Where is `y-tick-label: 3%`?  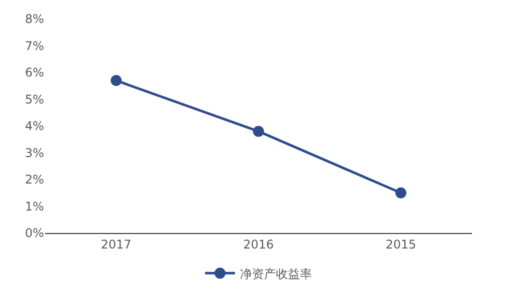
y-tick-label: 3% is located at coordinates (34, 153).